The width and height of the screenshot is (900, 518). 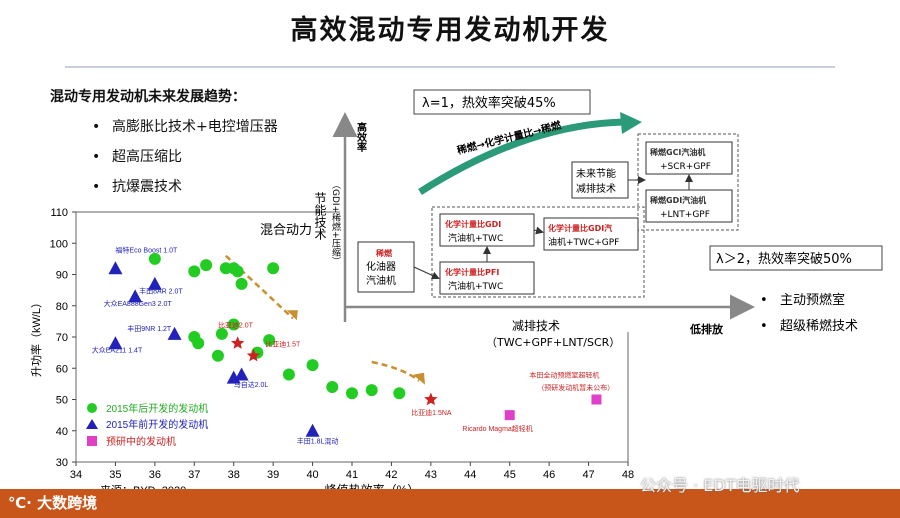 What do you see at coordinates (487, 278) in the screenshot?
I see `box-pfi` at bounding box center [487, 278].